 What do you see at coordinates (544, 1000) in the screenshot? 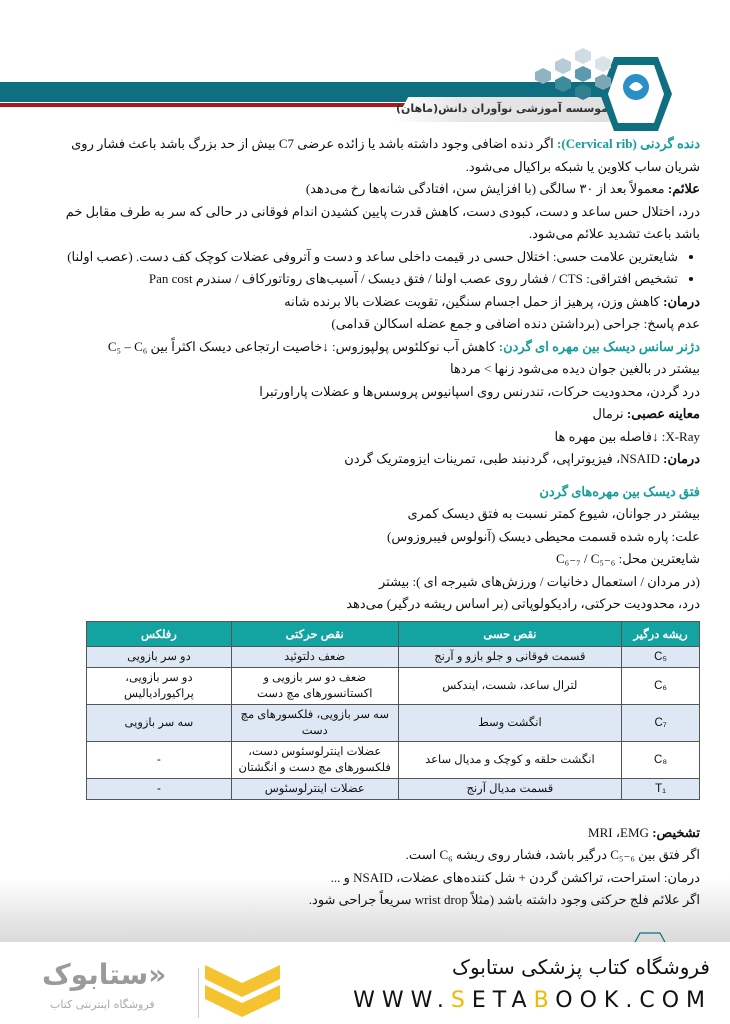
I see `url-part: B` at bounding box center [544, 1000].